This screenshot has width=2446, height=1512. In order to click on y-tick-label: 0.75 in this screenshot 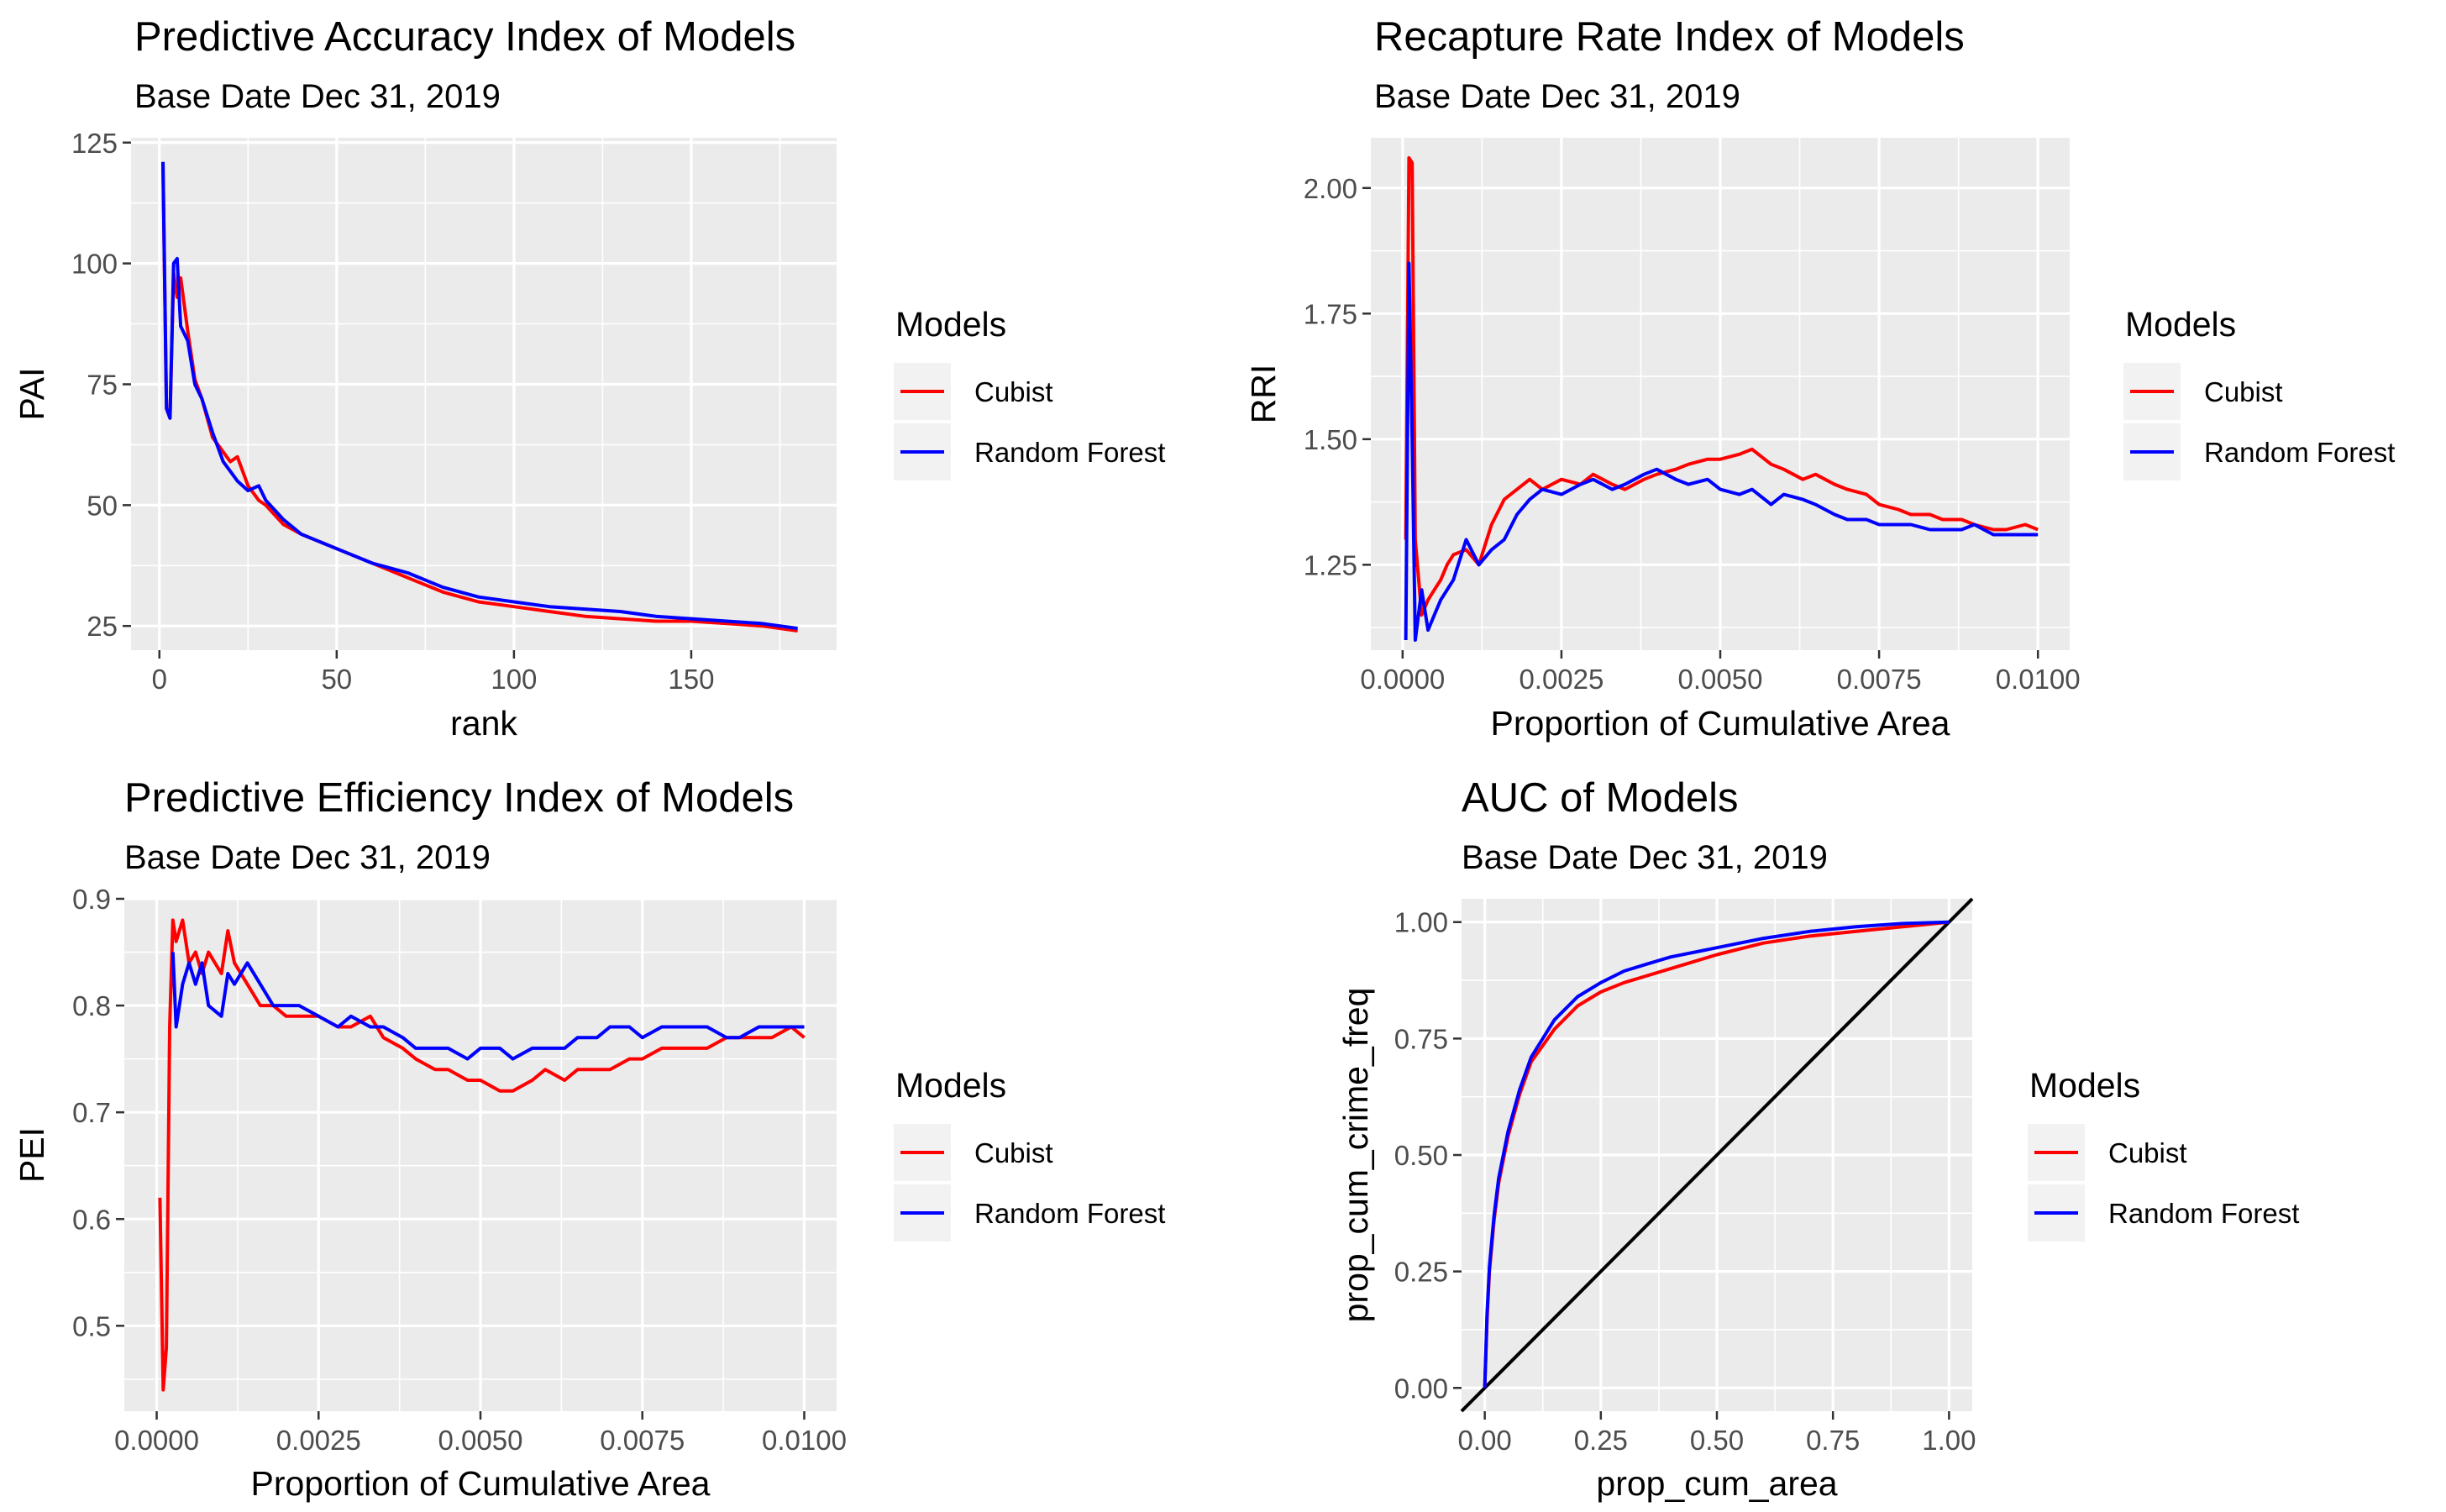, I will do `click(1421, 1038)`.